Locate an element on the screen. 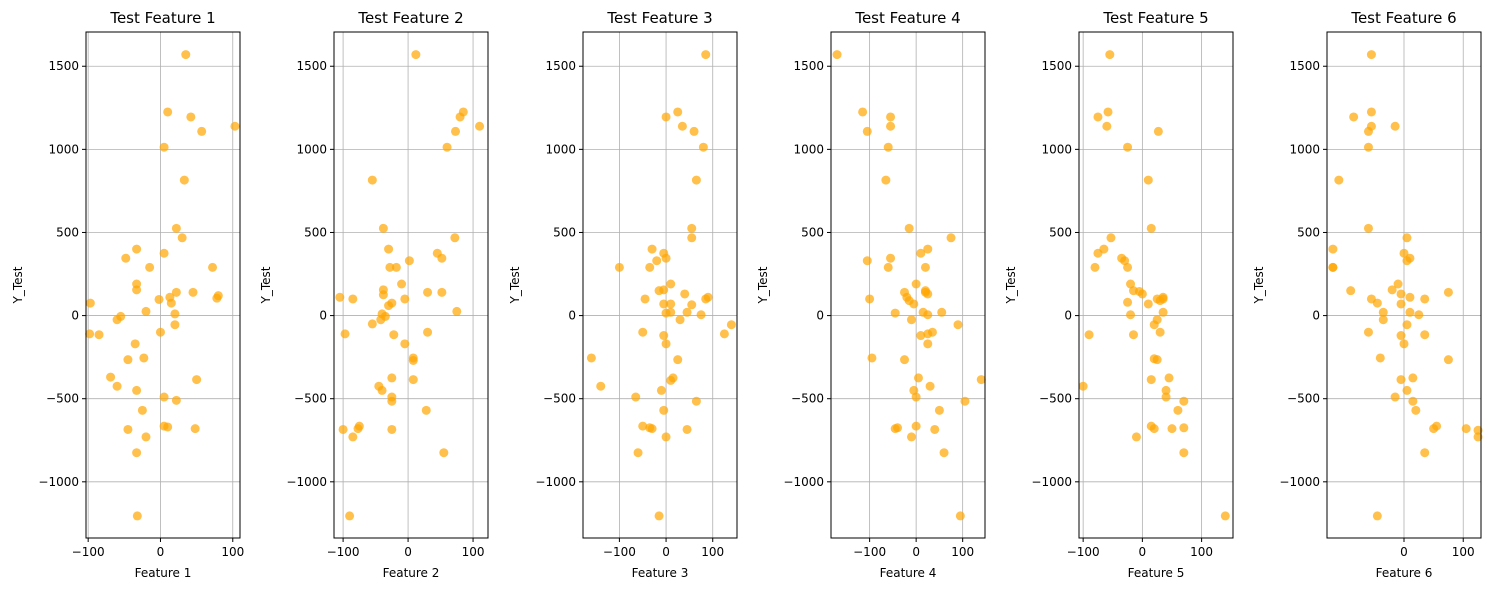 The width and height of the screenshot is (1489, 590). y-tick-label: −1000 is located at coordinates (58, 482).